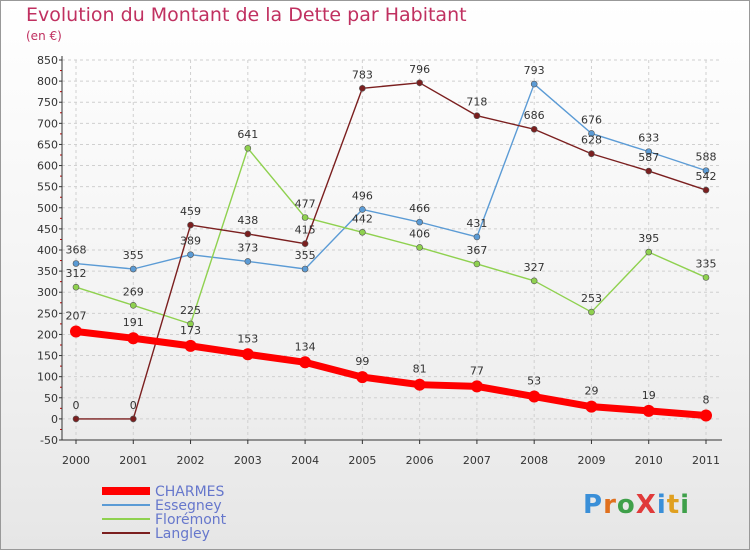 Image resolution: width=750 pixels, height=550 pixels. What do you see at coordinates (51, 398) in the screenshot?
I see `y-tick-label: 50` at bounding box center [51, 398].